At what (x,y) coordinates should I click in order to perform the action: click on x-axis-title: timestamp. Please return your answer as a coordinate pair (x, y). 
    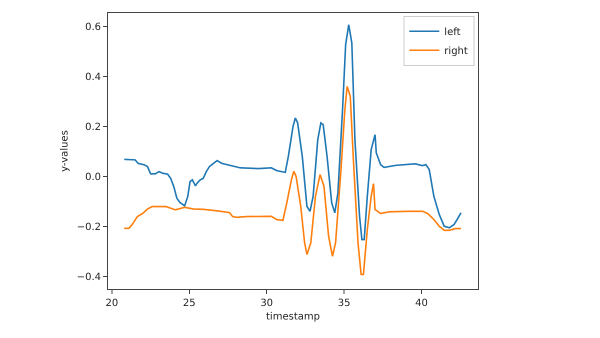
    Looking at the image, I should click on (293, 317).